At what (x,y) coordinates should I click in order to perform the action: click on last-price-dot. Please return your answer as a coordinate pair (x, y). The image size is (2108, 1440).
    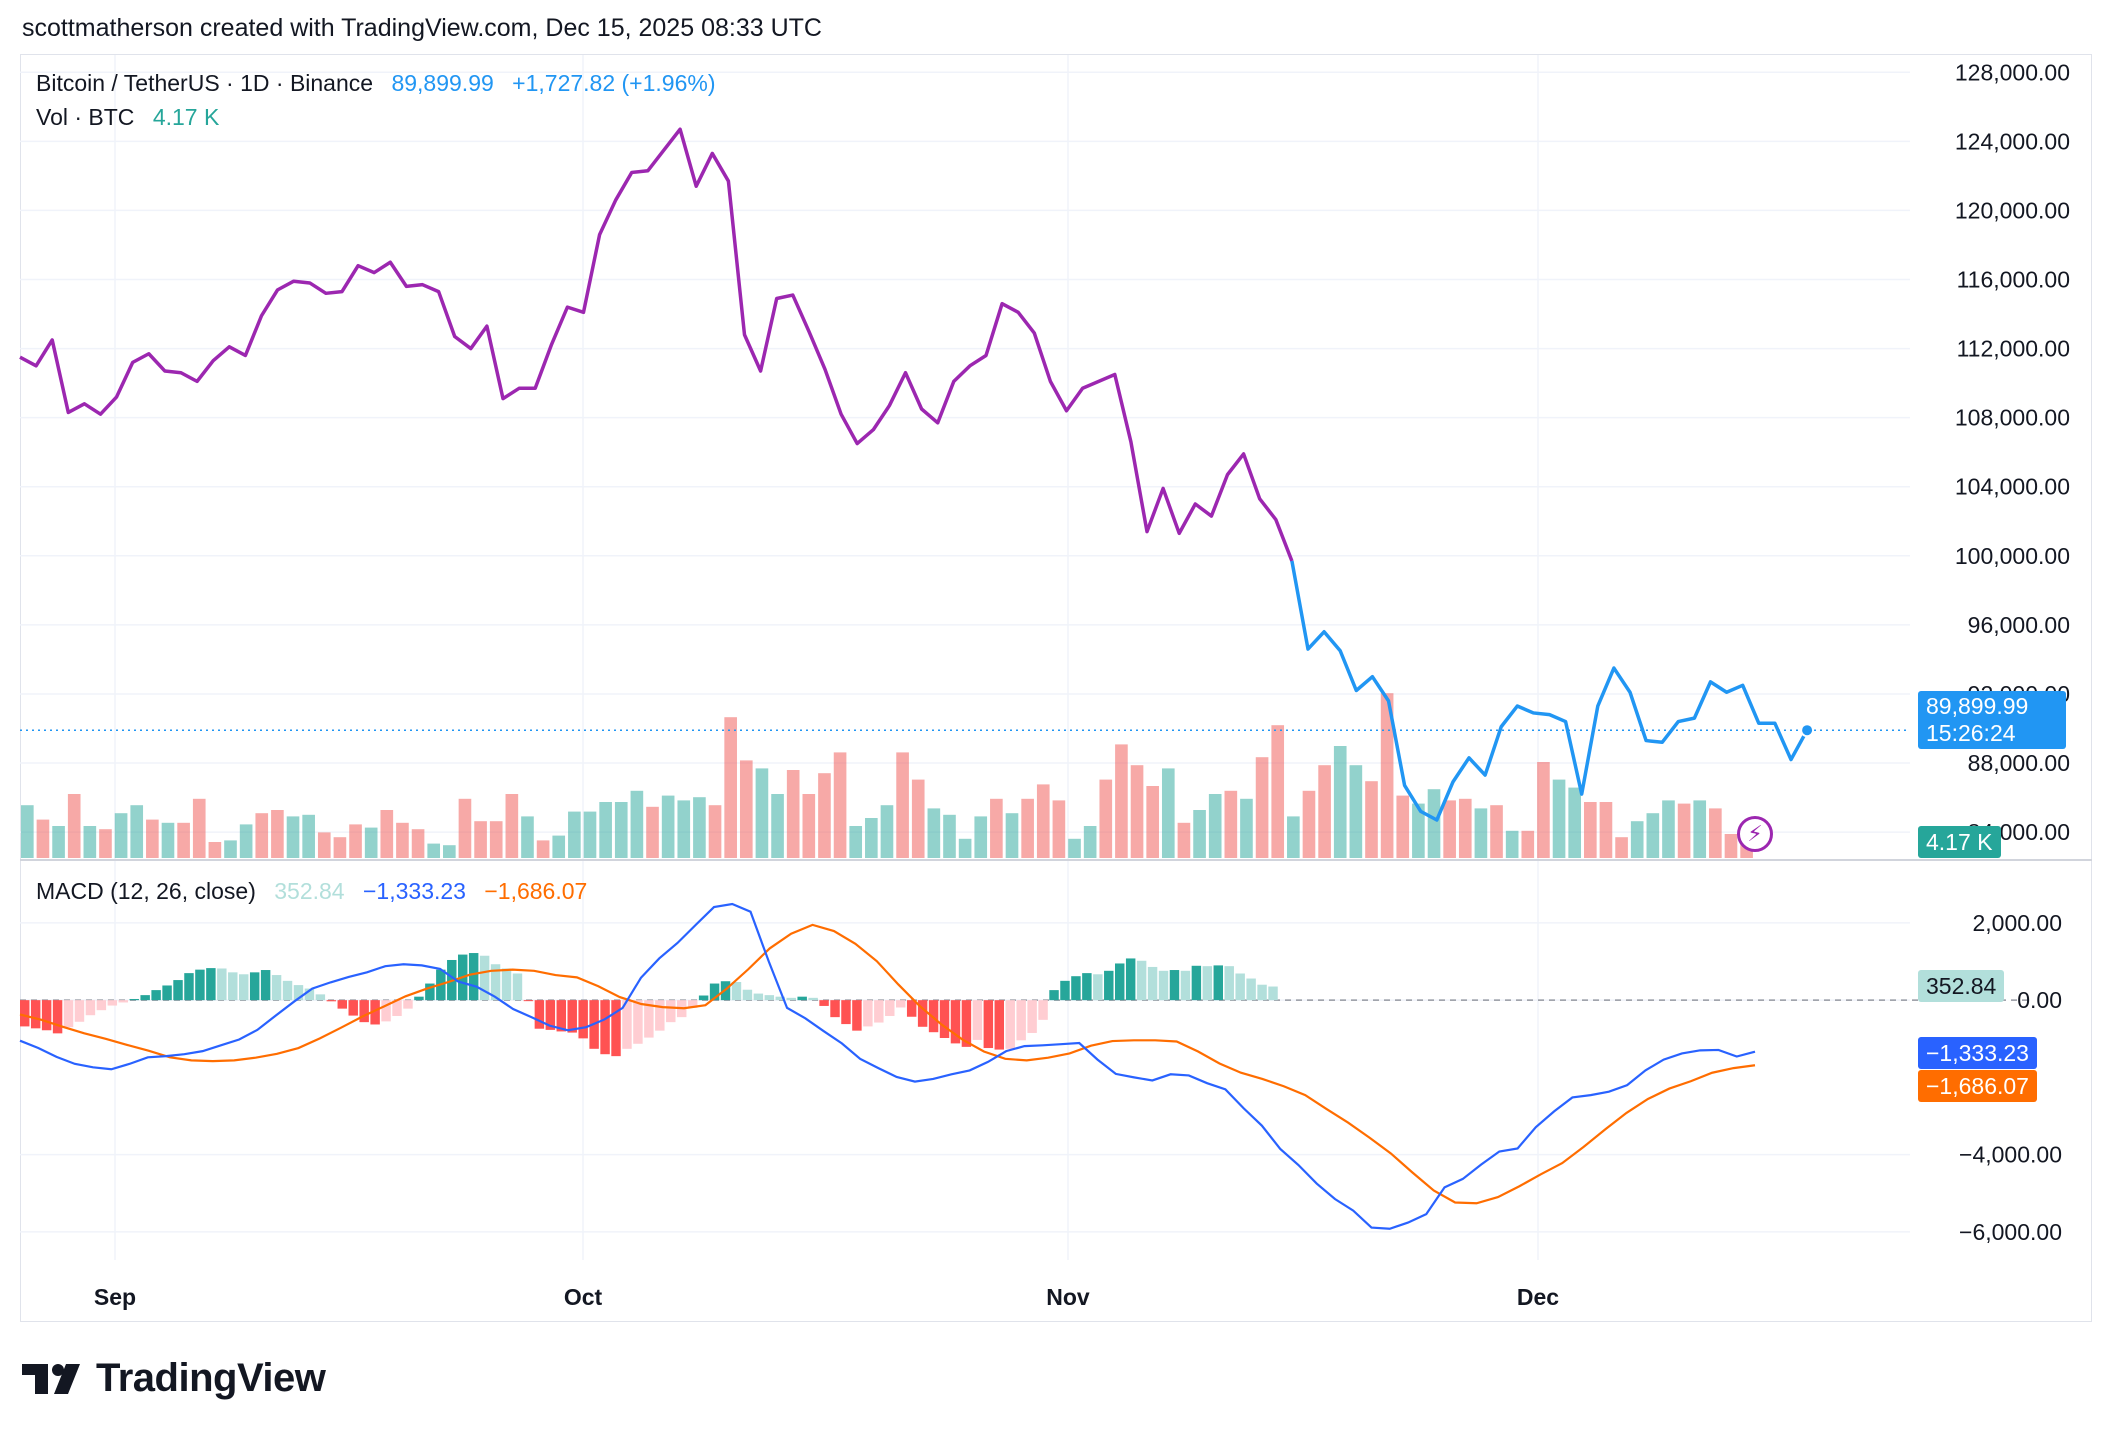
    Looking at the image, I should click on (1807, 730).